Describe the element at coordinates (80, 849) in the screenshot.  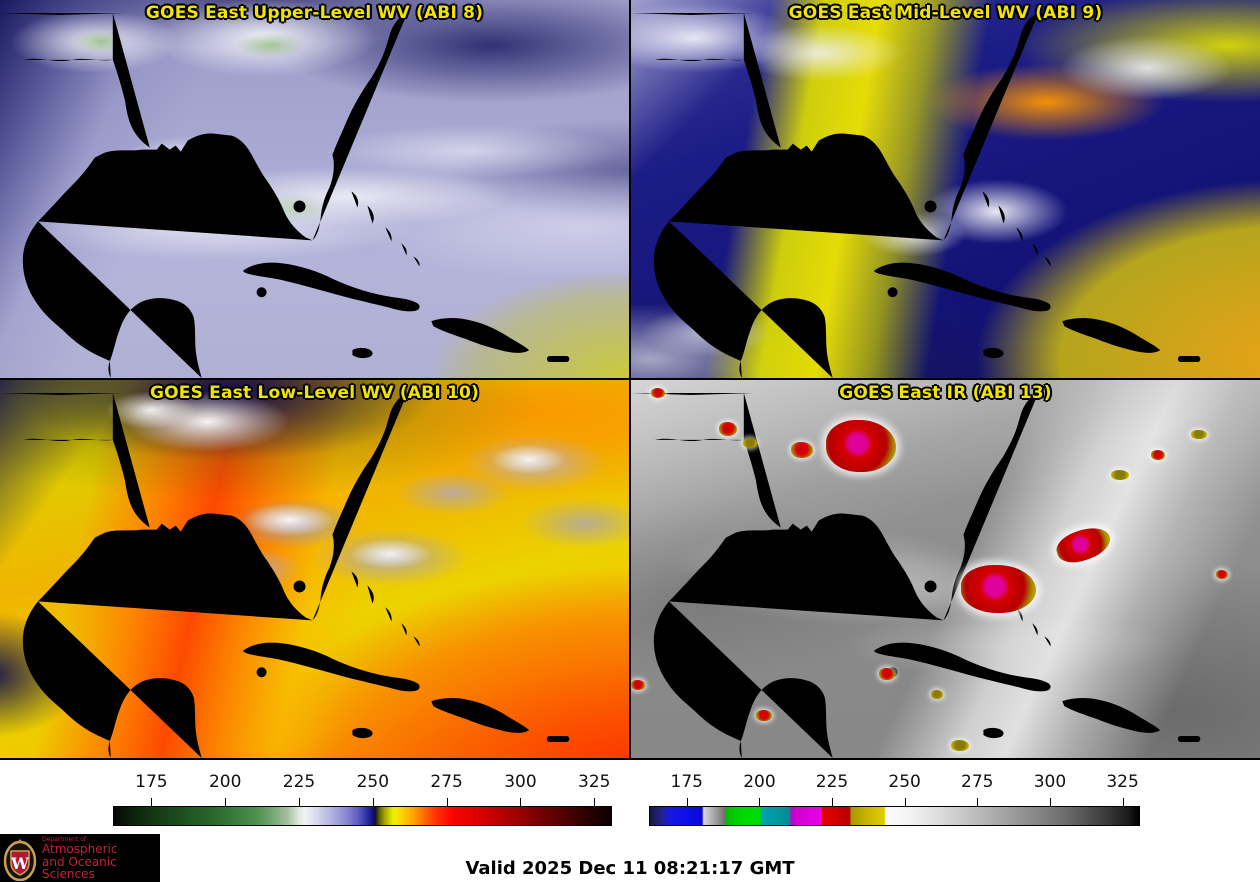
I see `logo-name-line1: Atmospheric` at that location.